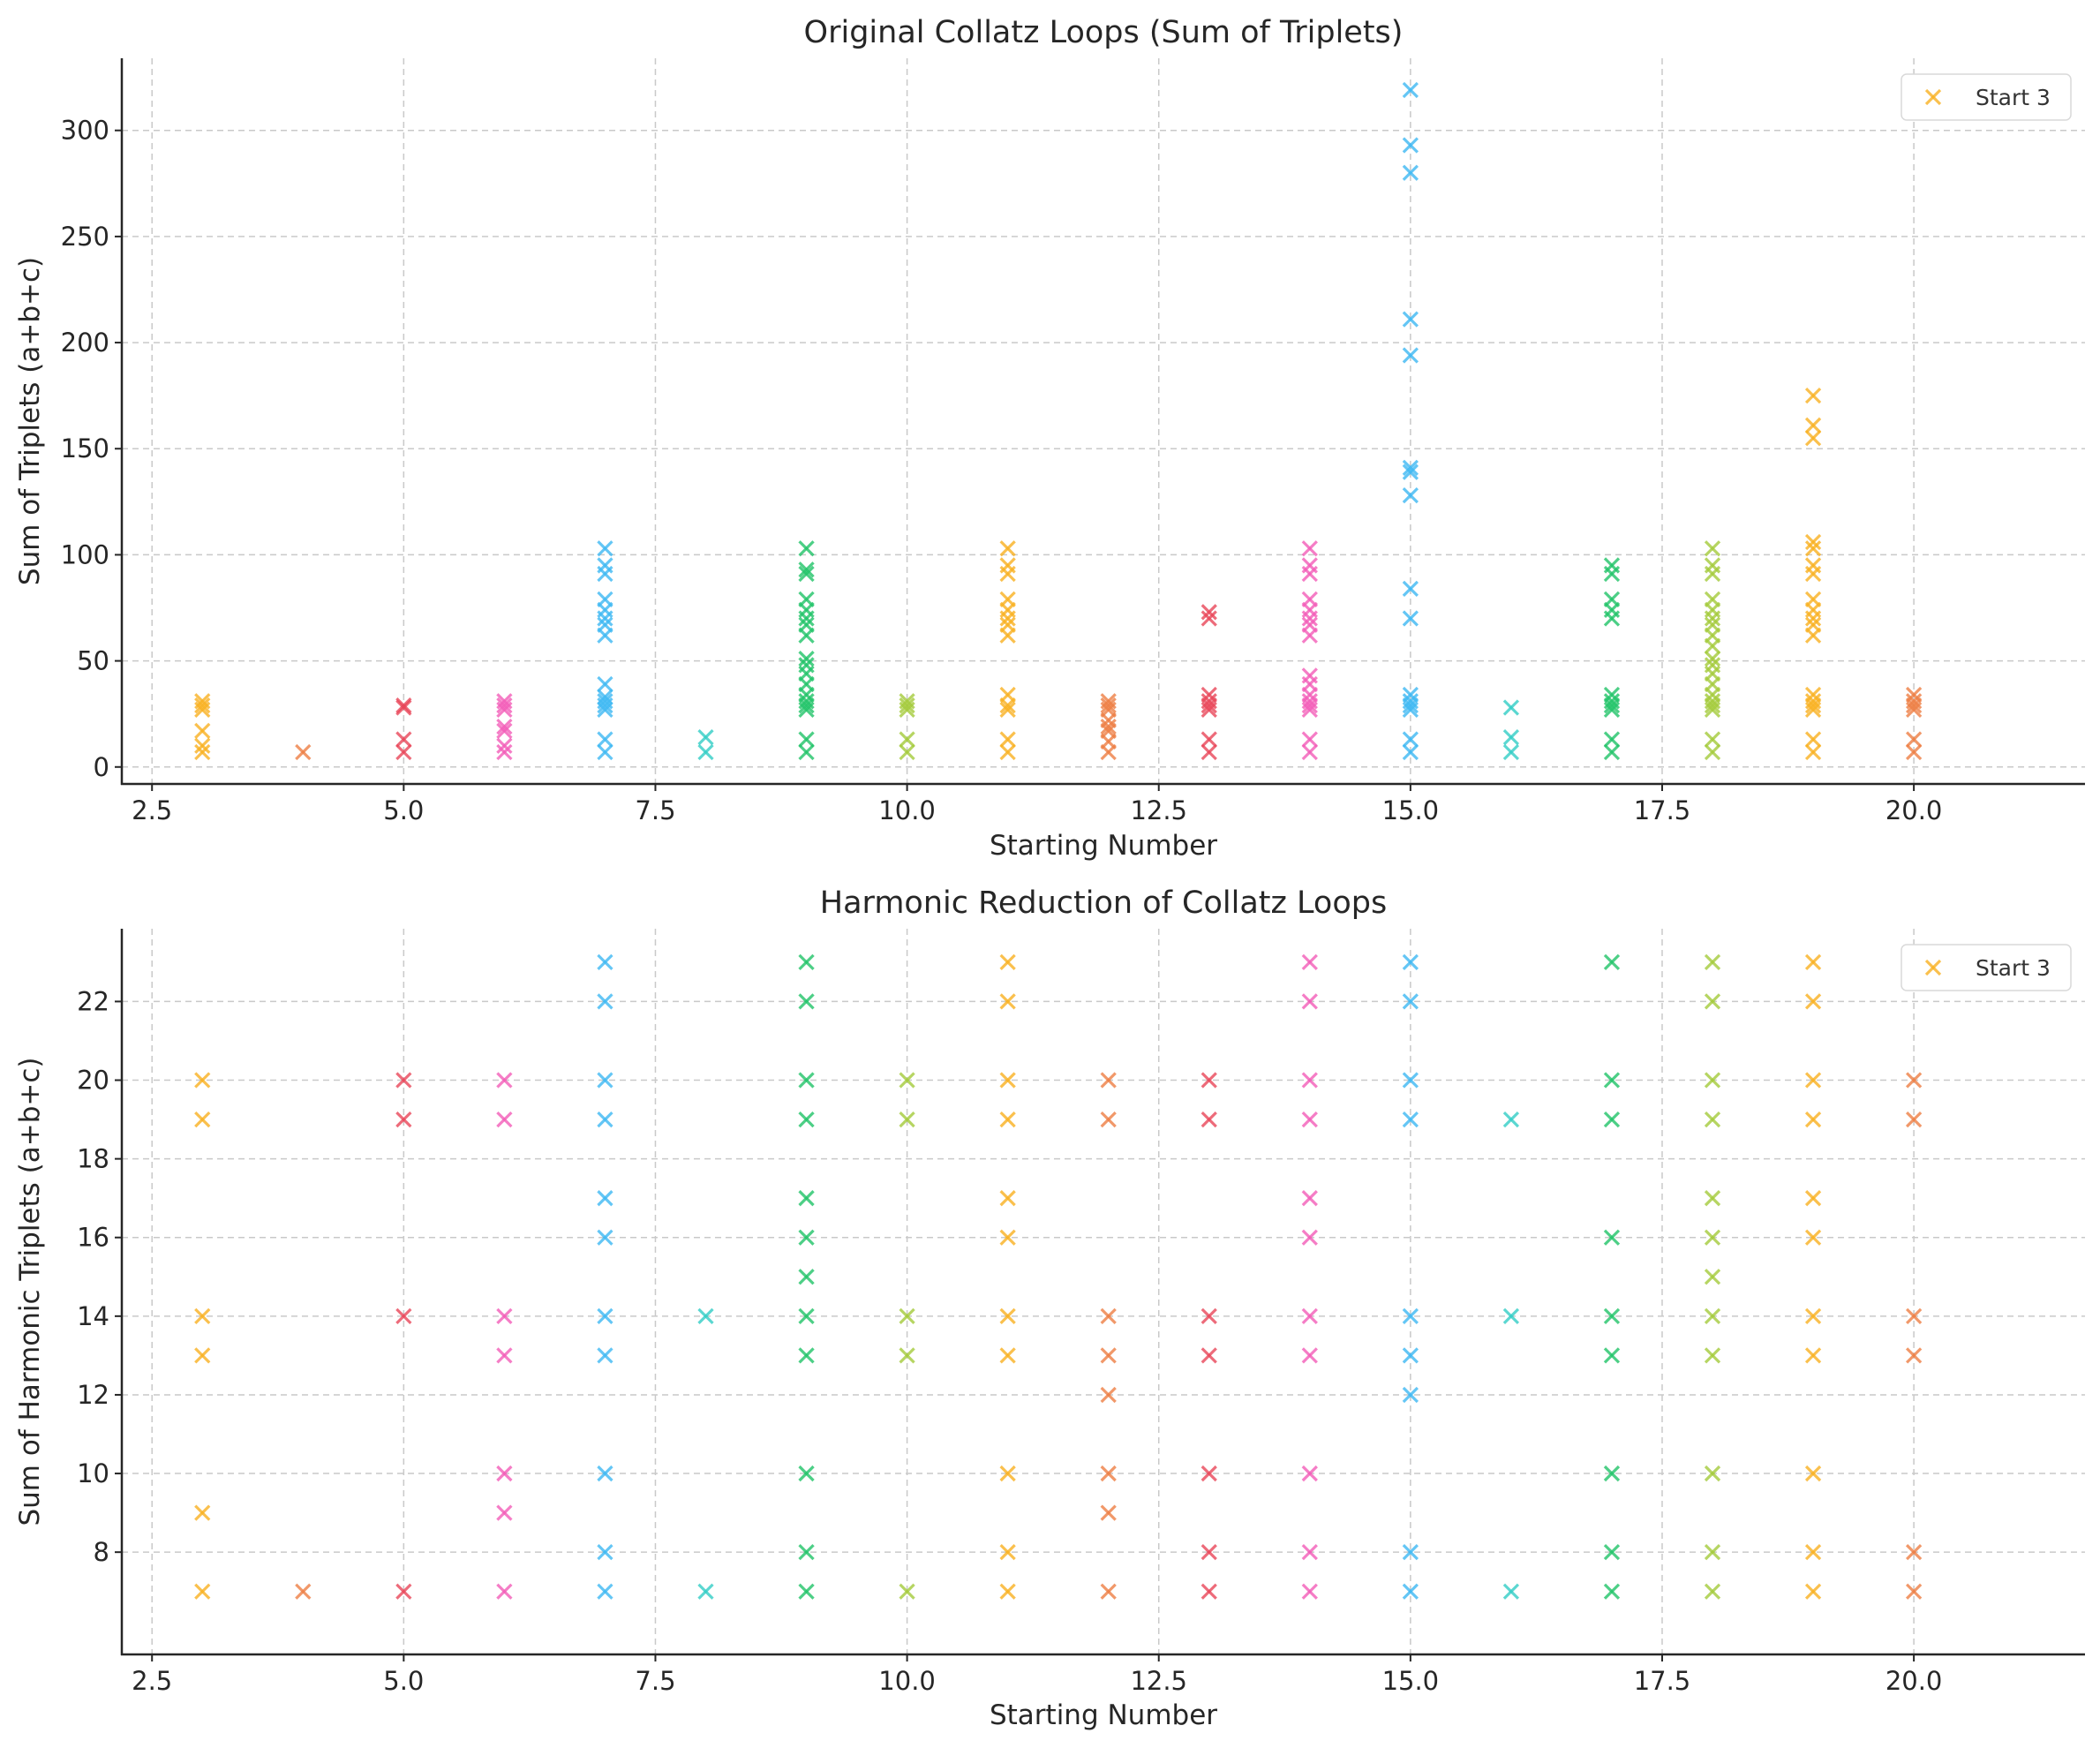  I want to click on y-axis-label: Sum of Harmonic Triplets (a+b+c), so click(30, 1291).